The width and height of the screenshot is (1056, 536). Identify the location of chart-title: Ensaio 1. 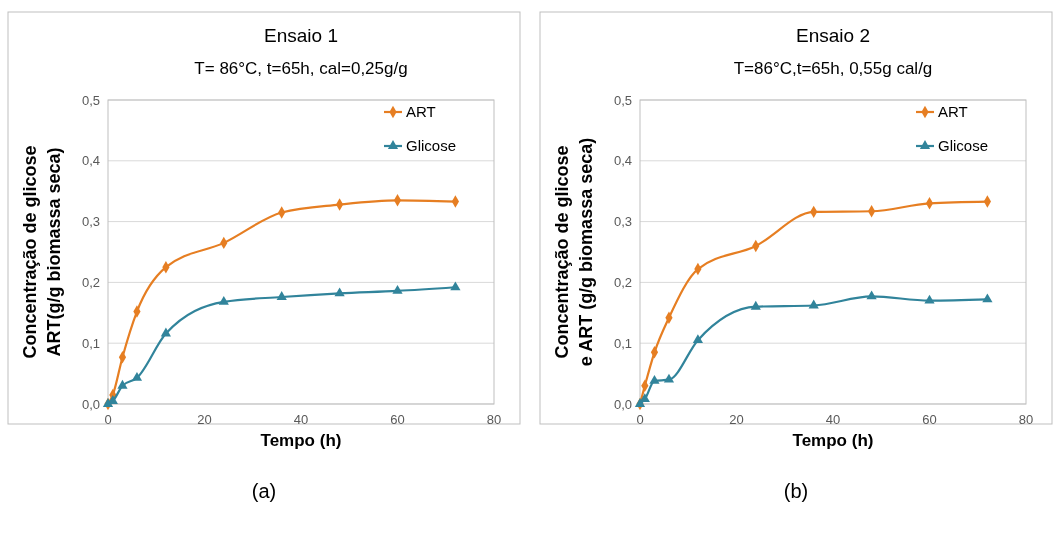
(301, 35).